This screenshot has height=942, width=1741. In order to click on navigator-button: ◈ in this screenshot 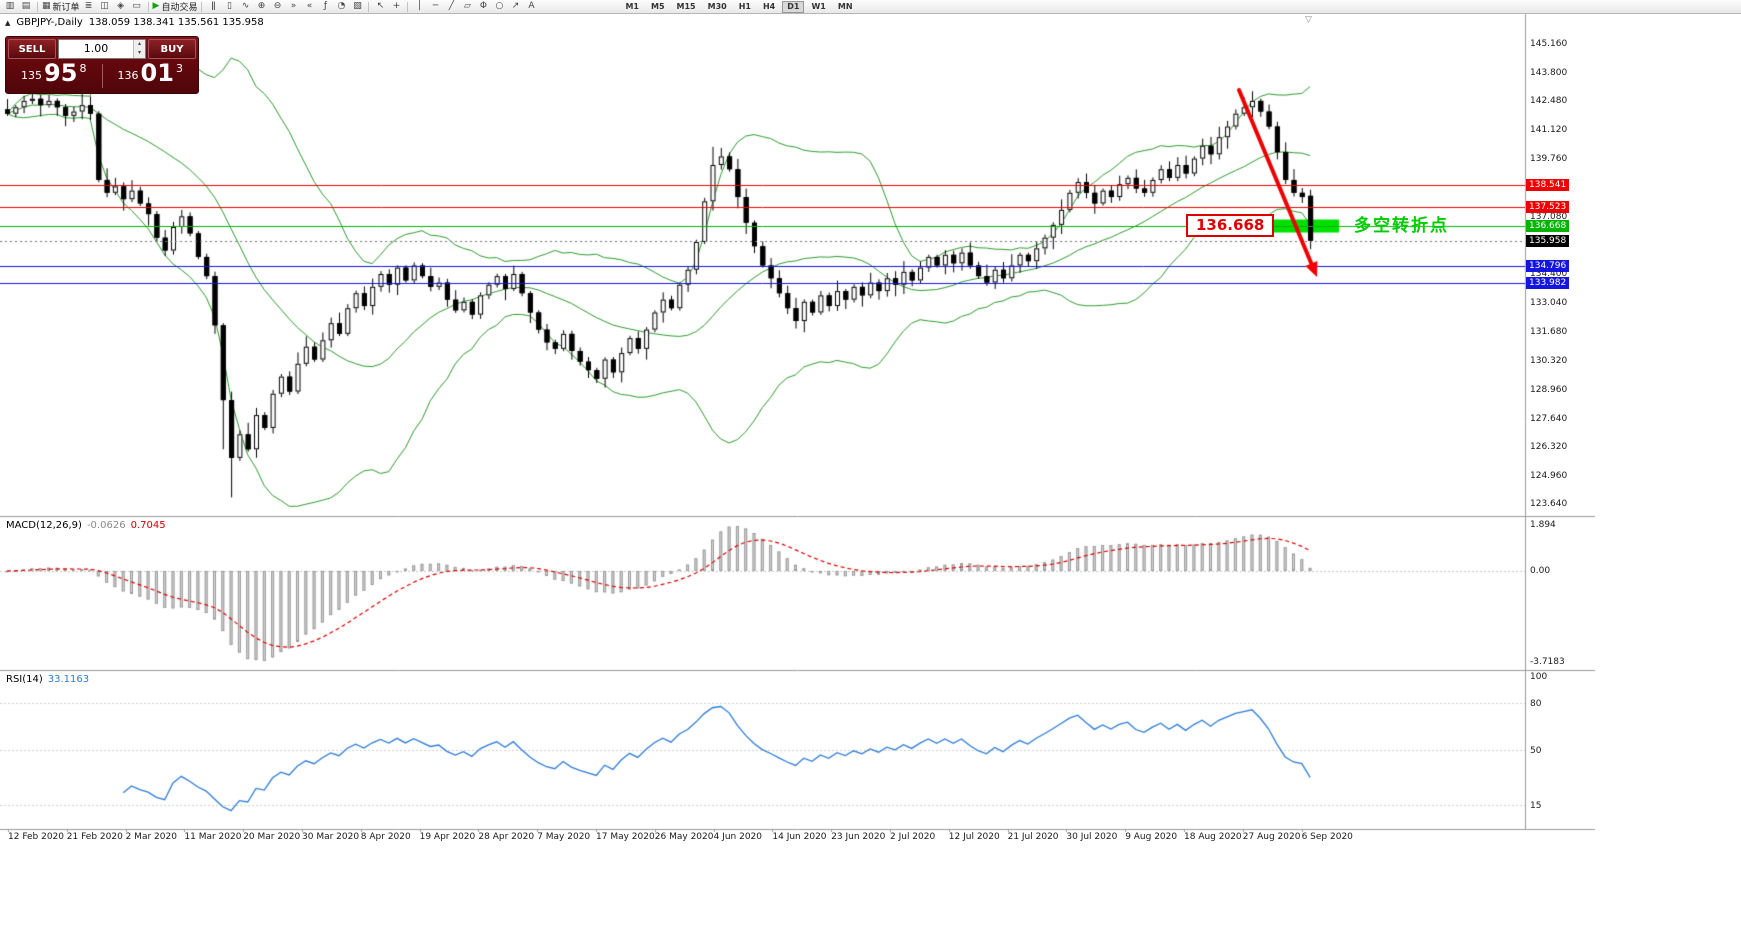, I will do `click(121, 7)`.